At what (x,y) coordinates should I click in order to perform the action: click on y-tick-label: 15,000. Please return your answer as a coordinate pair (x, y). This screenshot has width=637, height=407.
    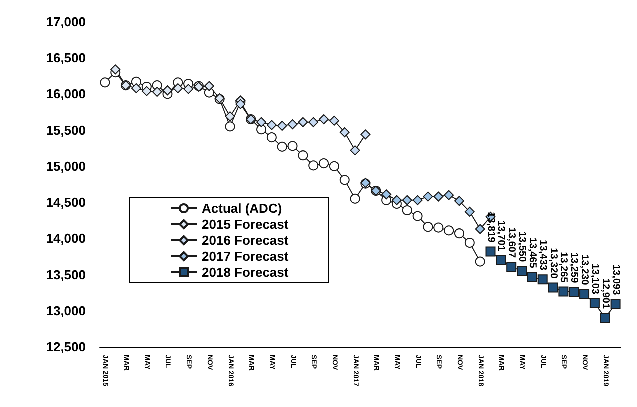
    Looking at the image, I should click on (66, 166).